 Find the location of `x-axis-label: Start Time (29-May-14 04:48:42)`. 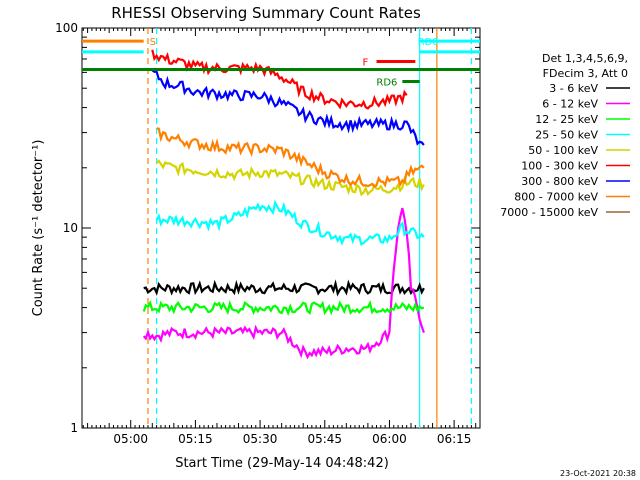

x-axis-label: Start Time (29-May-14 04:48:42) is located at coordinates (282, 463).